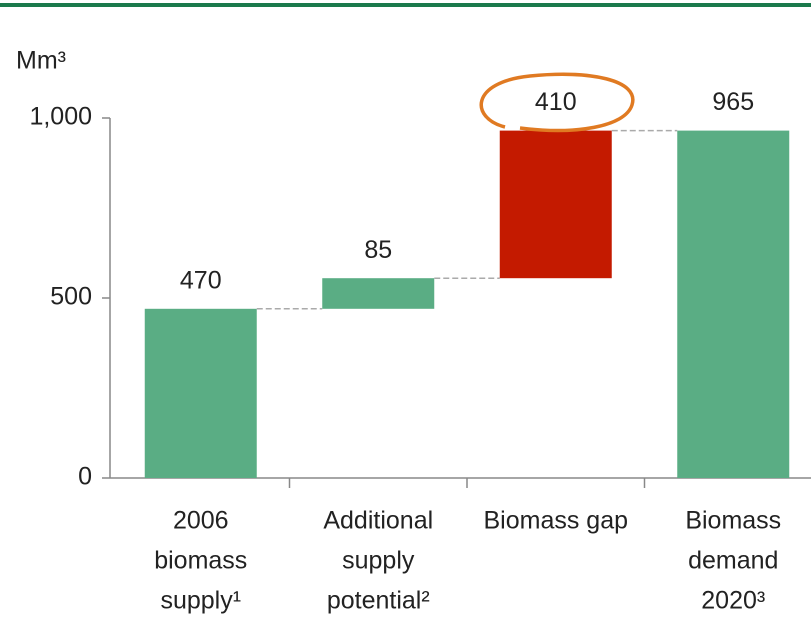 Image resolution: width=811 pixels, height=620 pixels. Describe the element at coordinates (378, 521) in the screenshot. I see `x-tick-label: Additional` at that location.